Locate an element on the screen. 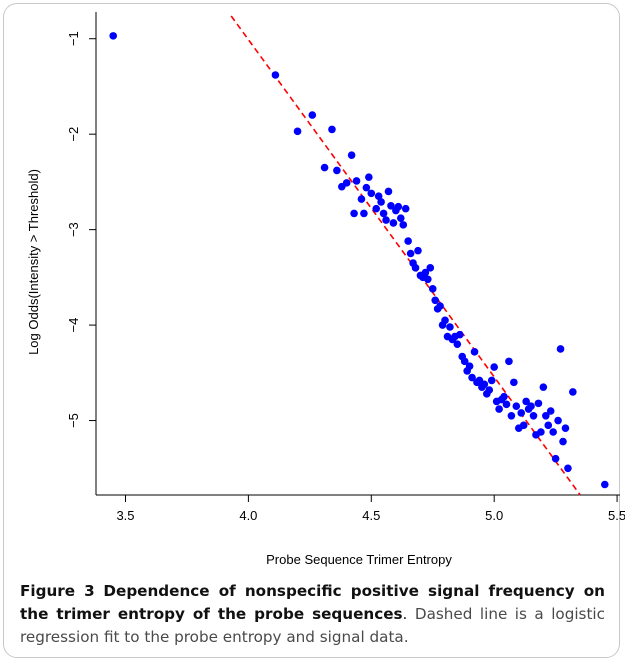 The image size is (625, 663). y-axis-label: Log Odds(Intensity > Threshold) is located at coordinates (33, 262).